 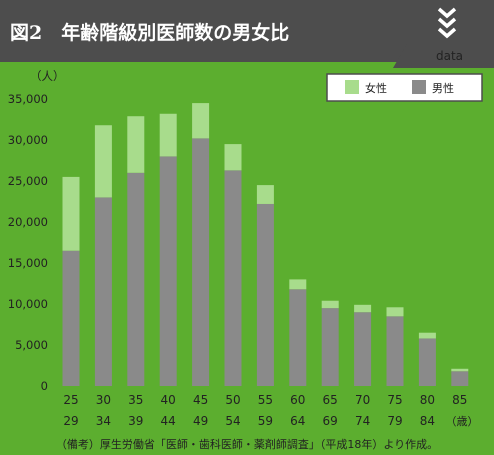 What do you see at coordinates (376, 88) in the screenshot?
I see `legend-label: 女性` at bounding box center [376, 88].